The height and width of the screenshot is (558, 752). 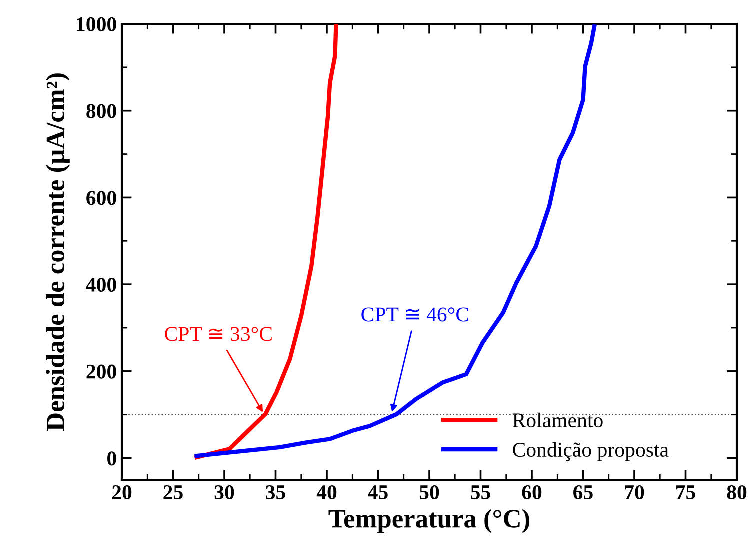 I want to click on legend-label: Rolamento, so click(x=557, y=420).